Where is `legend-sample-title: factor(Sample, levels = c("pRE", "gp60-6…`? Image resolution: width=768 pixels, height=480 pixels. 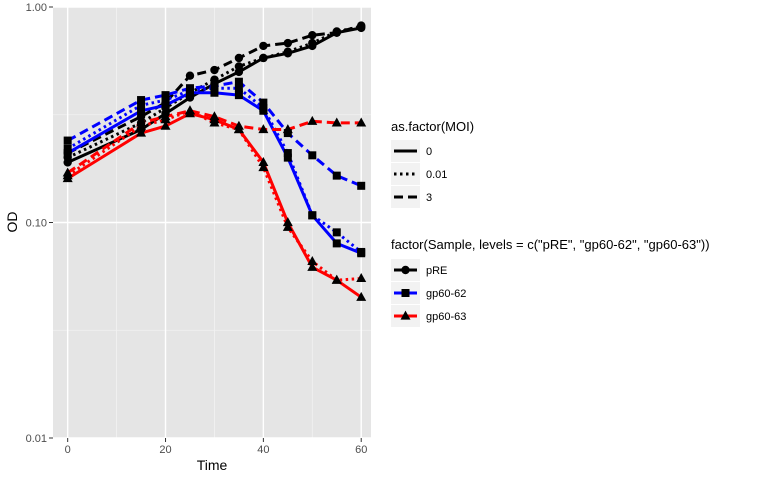
legend-sample-title: factor(Sample, levels = c("pRE", "gp60-6… is located at coordinates (550, 244).